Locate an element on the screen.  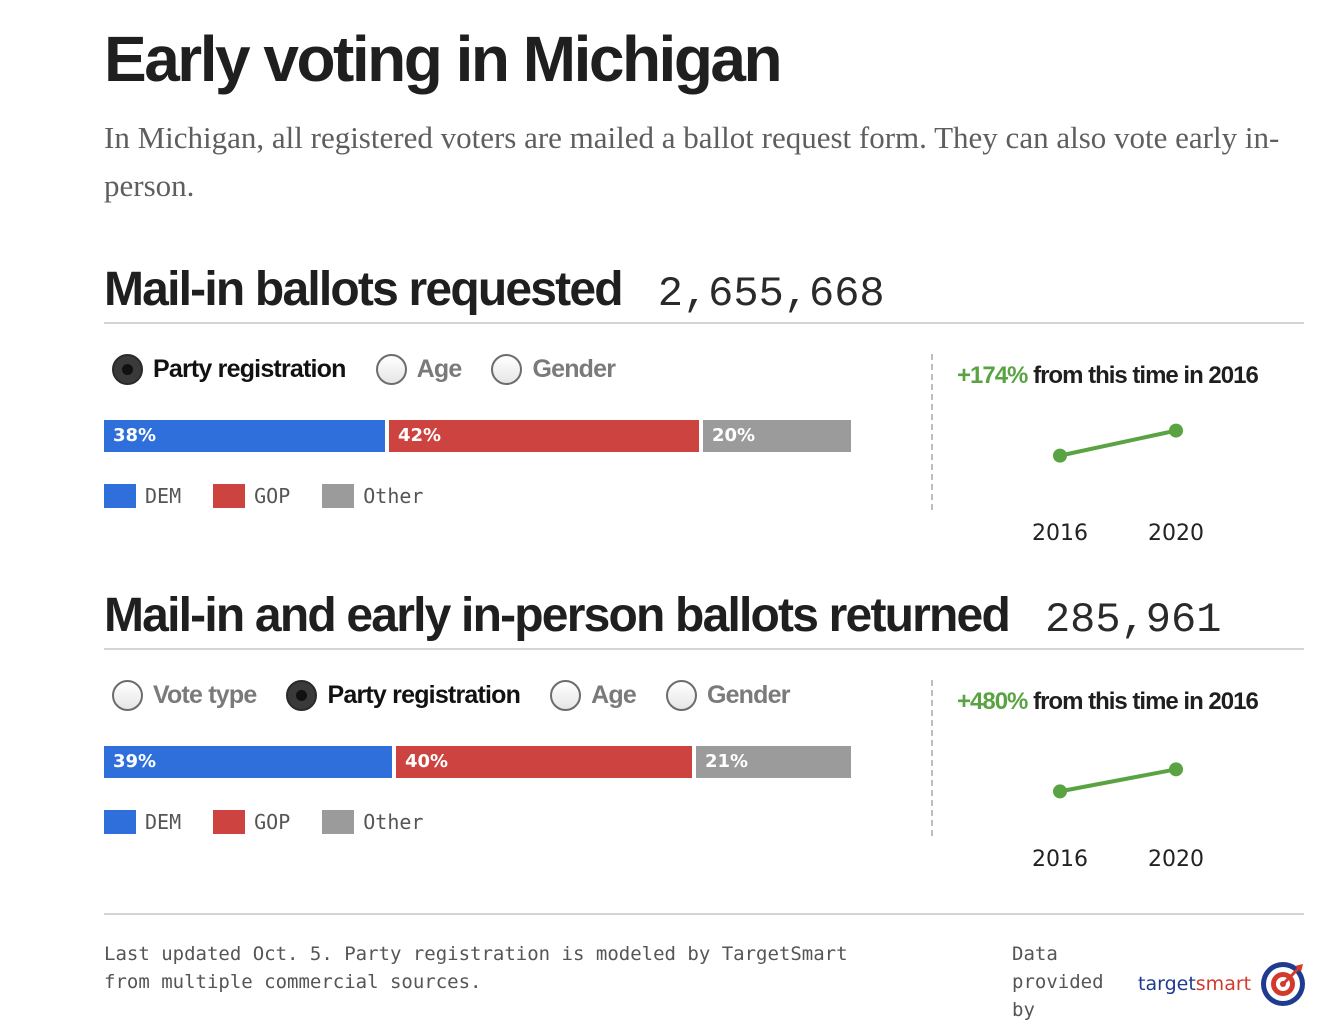
section-header: Mail-in ballots requested 2,655,668 is located at coordinates (704, 290).